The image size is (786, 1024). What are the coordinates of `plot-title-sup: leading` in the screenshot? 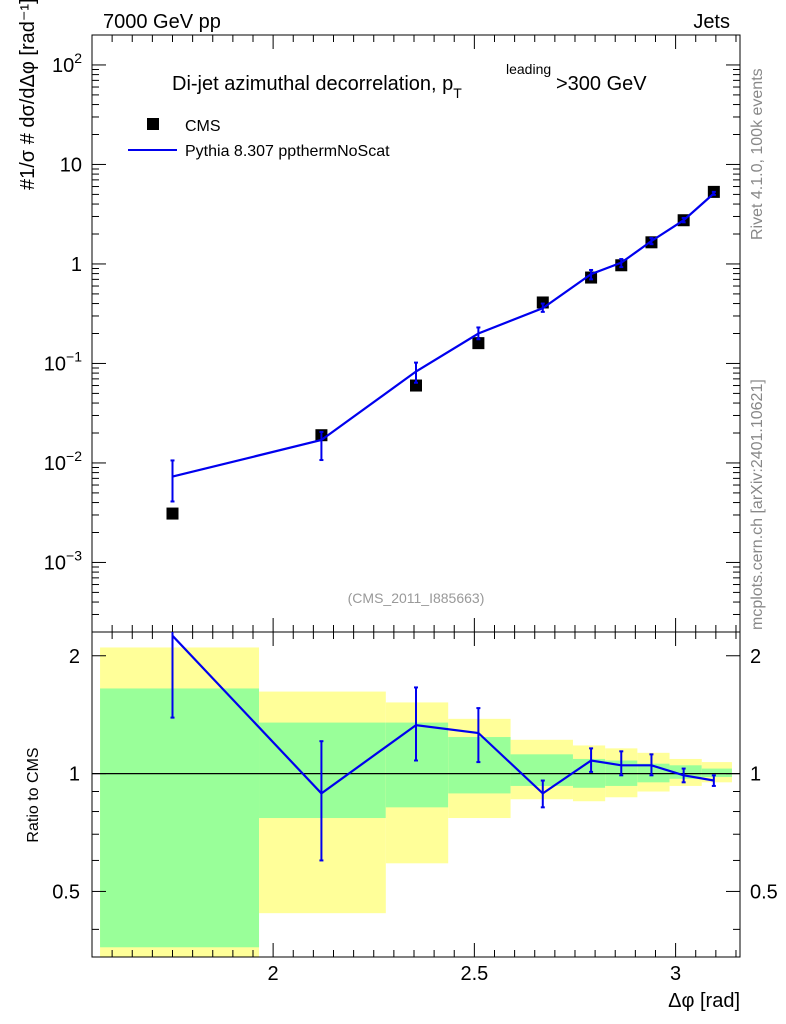 It's located at (528, 69).